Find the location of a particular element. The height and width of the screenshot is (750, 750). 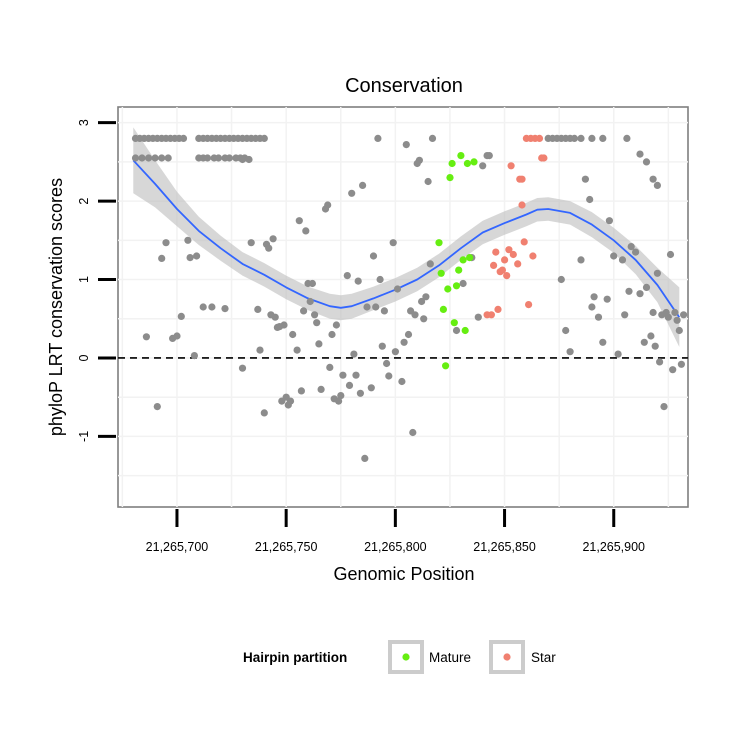

y-tick-label: 1 is located at coordinates (84, 279).